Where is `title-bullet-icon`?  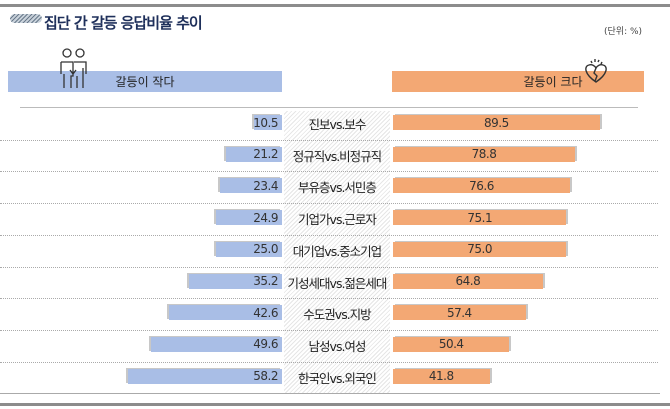
title-bullet-icon is located at coordinates (26, 18).